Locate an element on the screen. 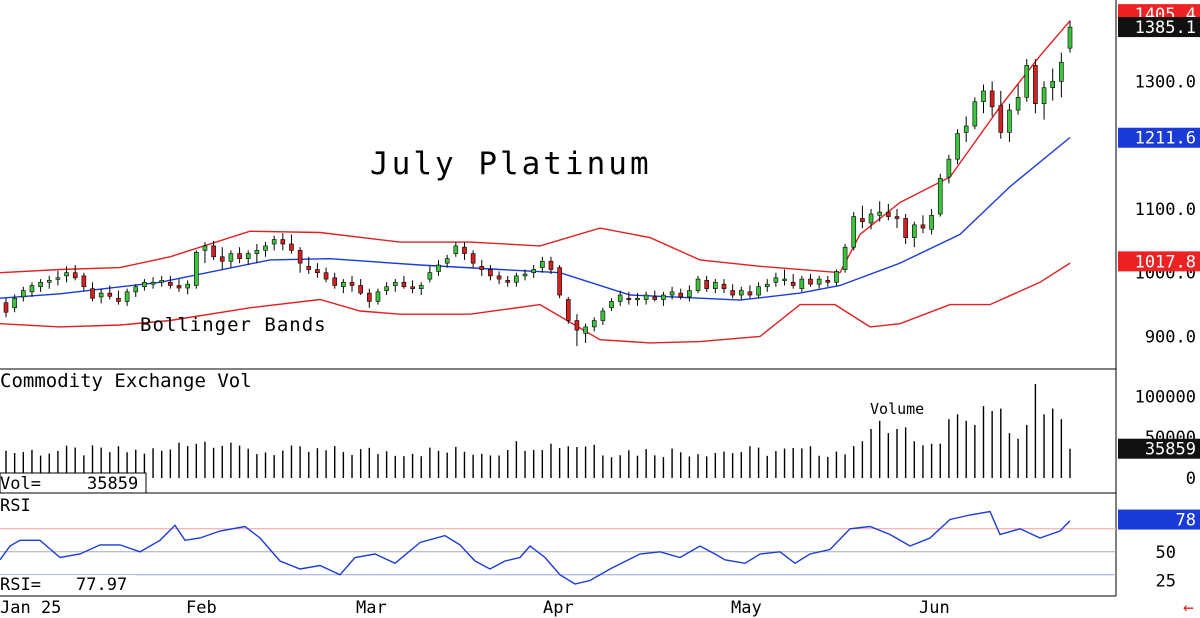 The height and width of the screenshot is (618, 1200). price-tick-label: 900.0 is located at coordinates (1170, 337).